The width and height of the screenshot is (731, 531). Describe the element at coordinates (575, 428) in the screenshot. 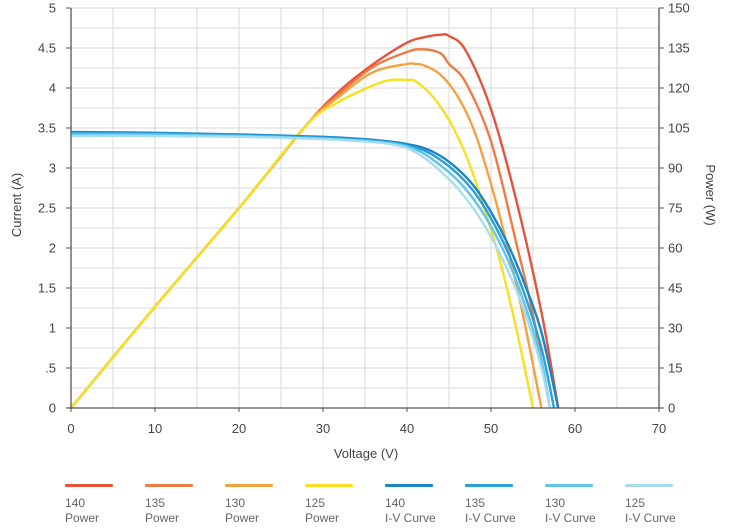

I see `x-tick-label: 60` at that location.